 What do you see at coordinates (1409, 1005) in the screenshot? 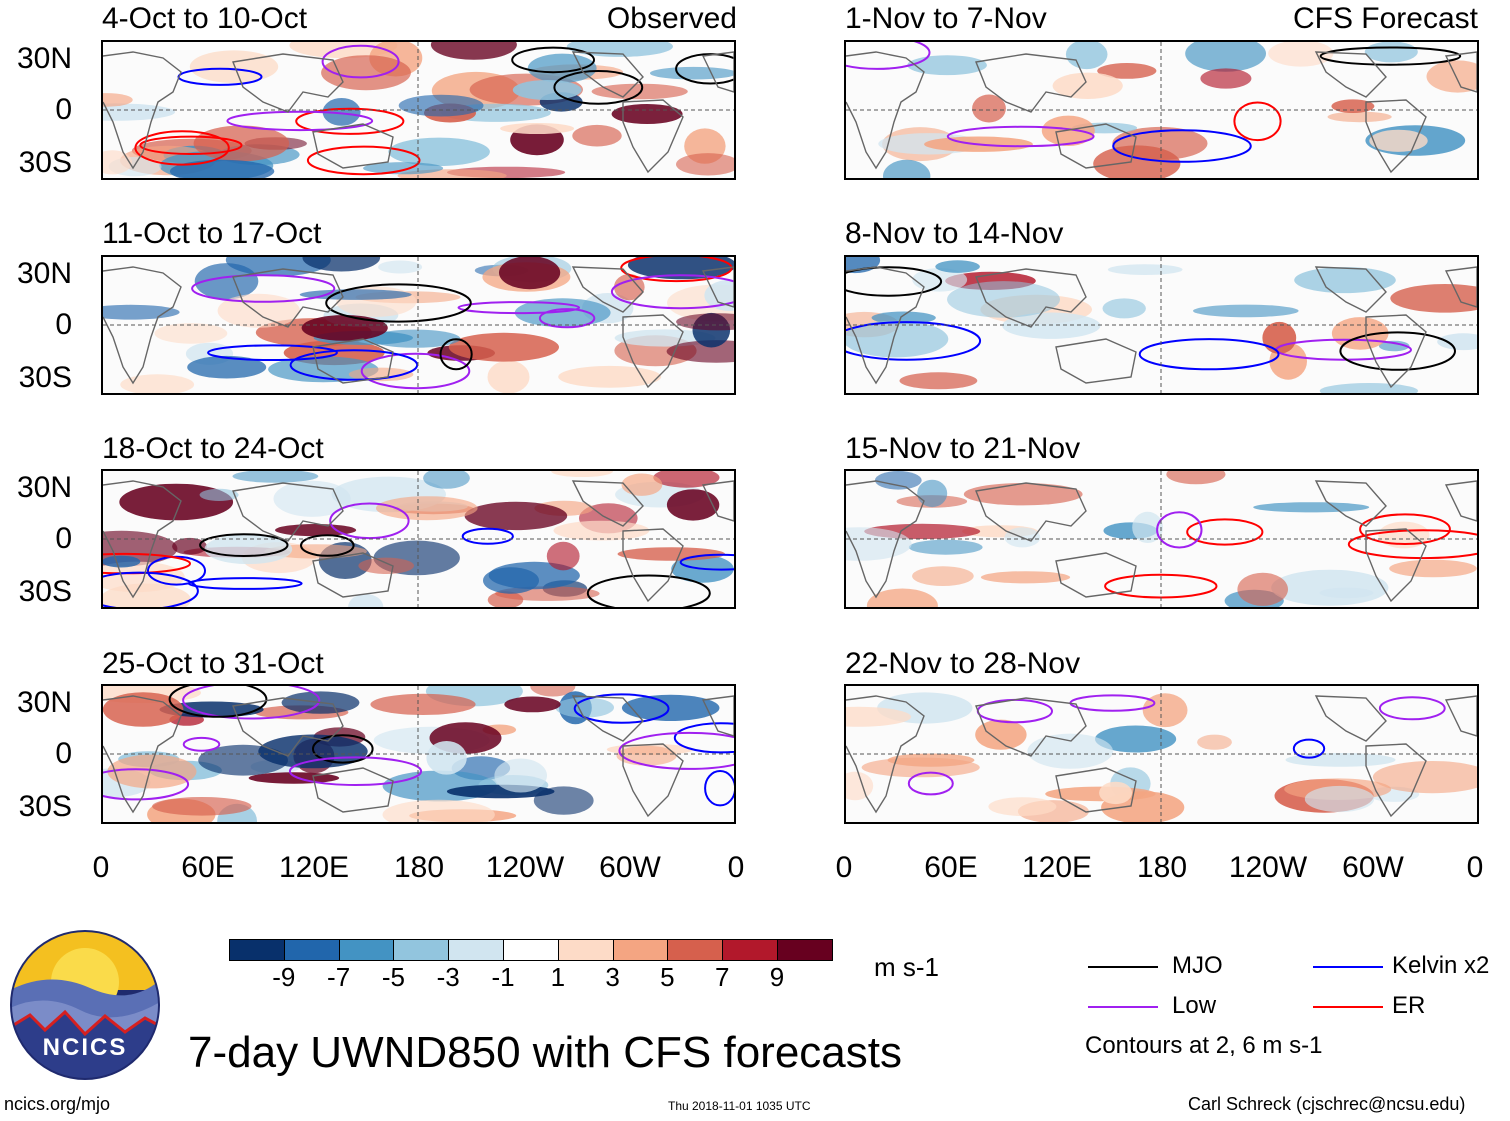
I see `legend-er-label: ER` at bounding box center [1409, 1005].